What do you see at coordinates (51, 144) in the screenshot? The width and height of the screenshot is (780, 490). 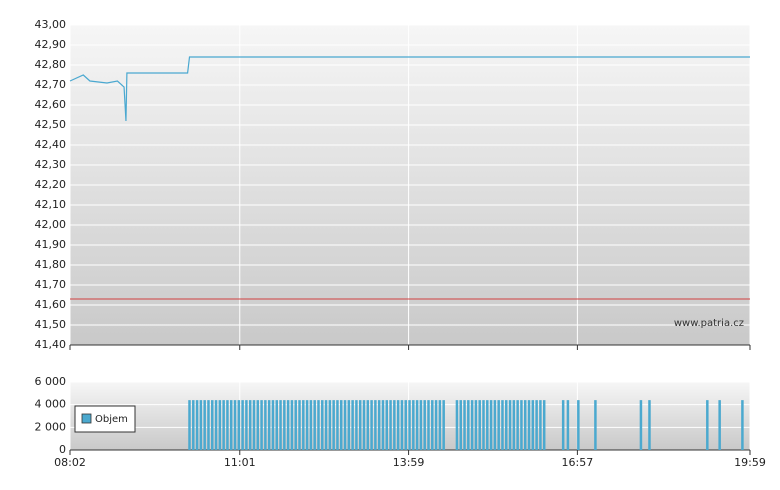 I see `y-tick-label: 42,40` at bounding box center [51, 144].